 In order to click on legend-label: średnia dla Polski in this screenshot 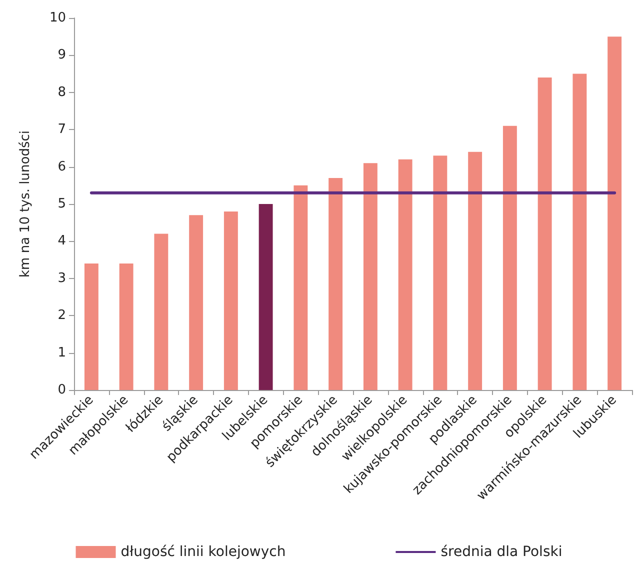, I will do `click(501, 552)`.